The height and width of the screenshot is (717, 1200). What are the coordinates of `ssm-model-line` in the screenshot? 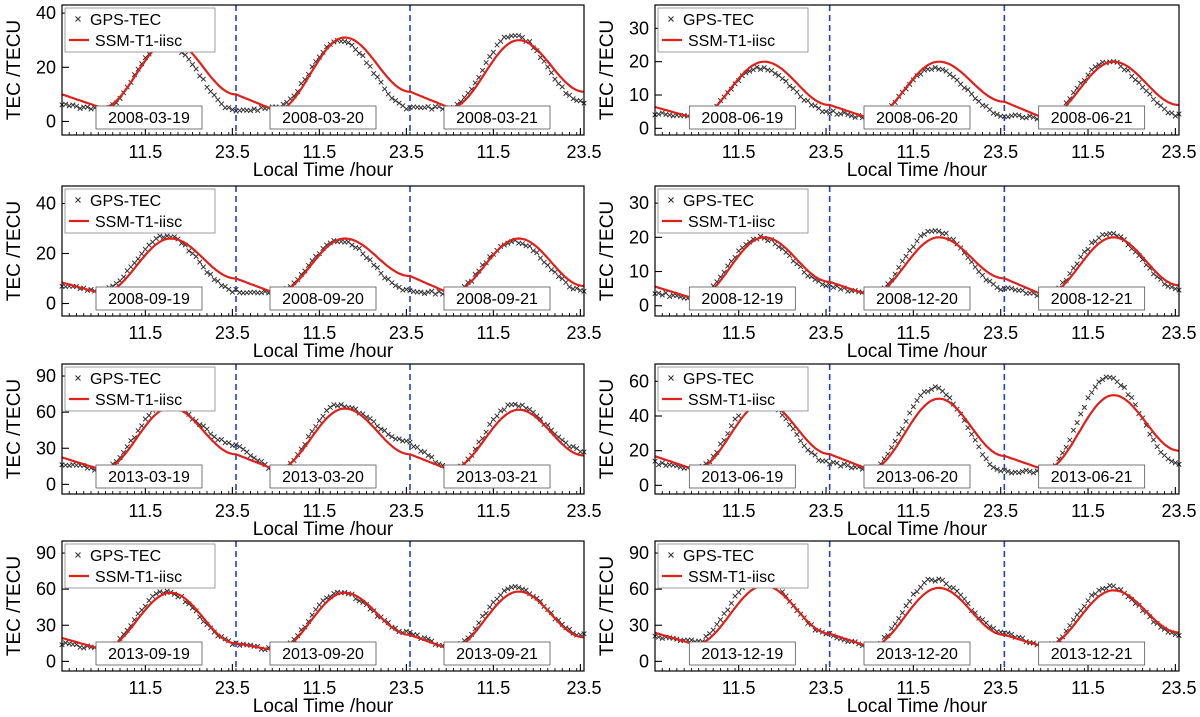 It's located at (917, 616).